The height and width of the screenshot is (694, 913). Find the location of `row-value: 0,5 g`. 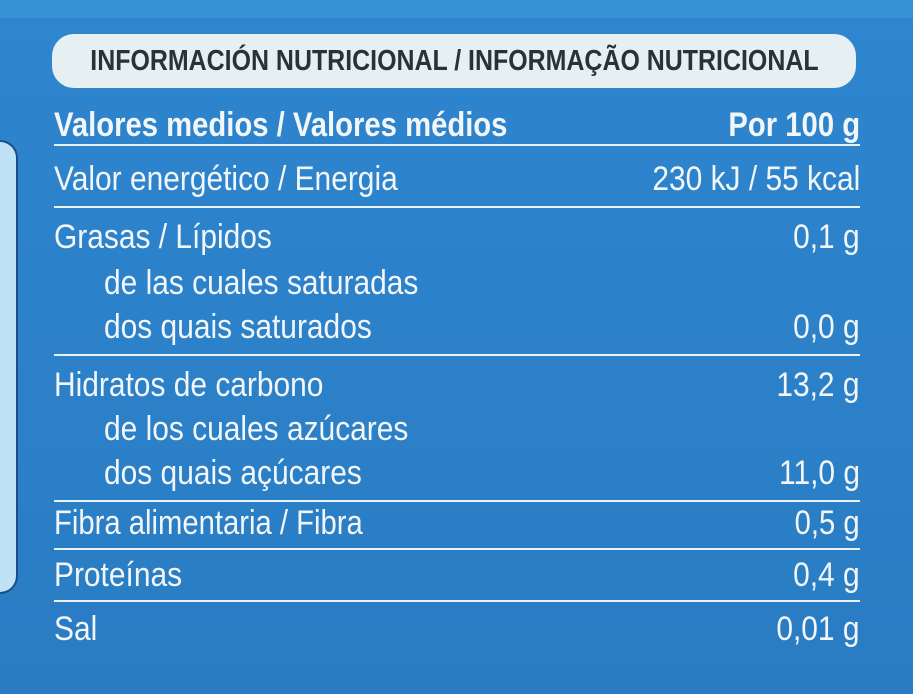

row-value: 0,5 g is located at coordinates (827, 523).